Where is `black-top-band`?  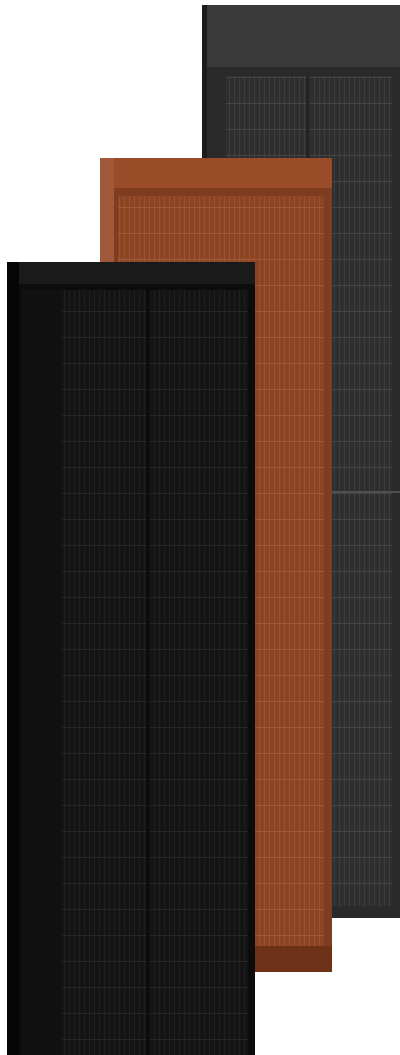
black-top-band is located at coordinates (131, 273).